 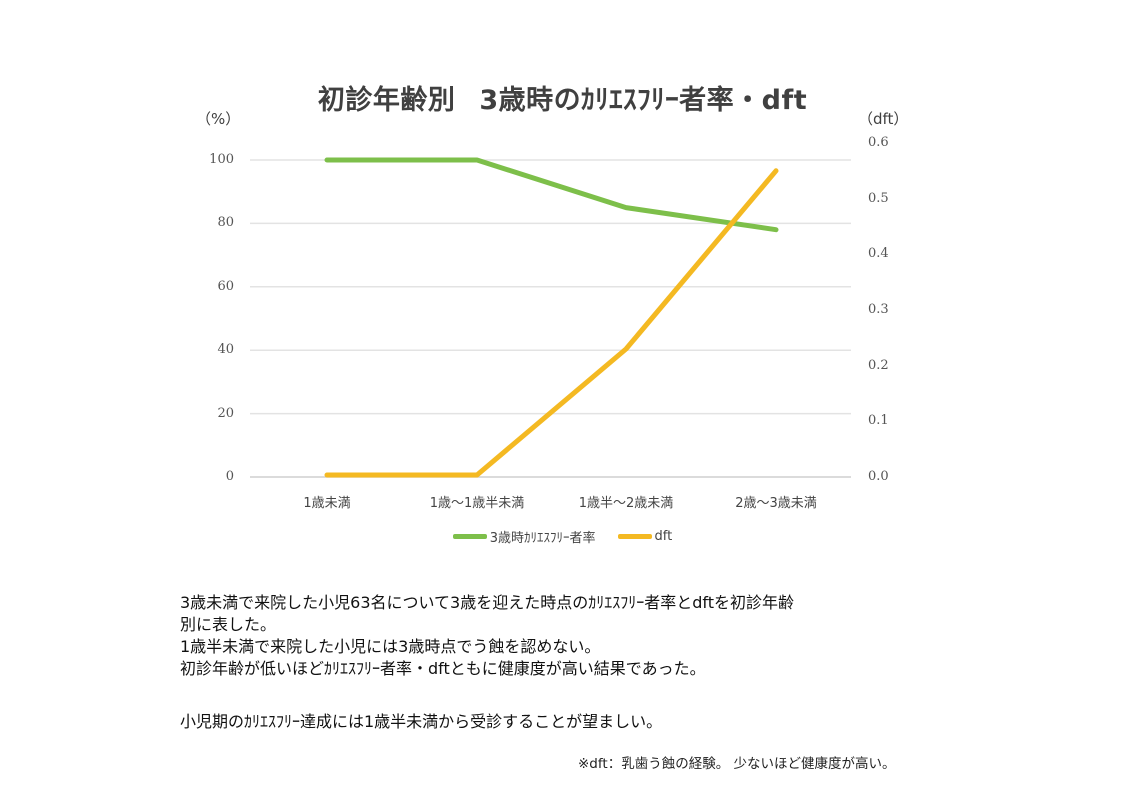 What do you see at coordinates (225, 286) in the screenshot?
I see `left-axis-tick: 60` at bounding box center [225, 286].